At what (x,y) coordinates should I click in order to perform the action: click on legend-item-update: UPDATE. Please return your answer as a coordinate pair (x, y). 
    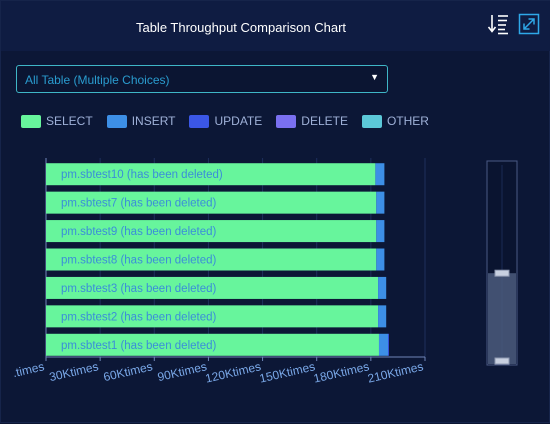
    Looking at the image, I should click on (225, 121).